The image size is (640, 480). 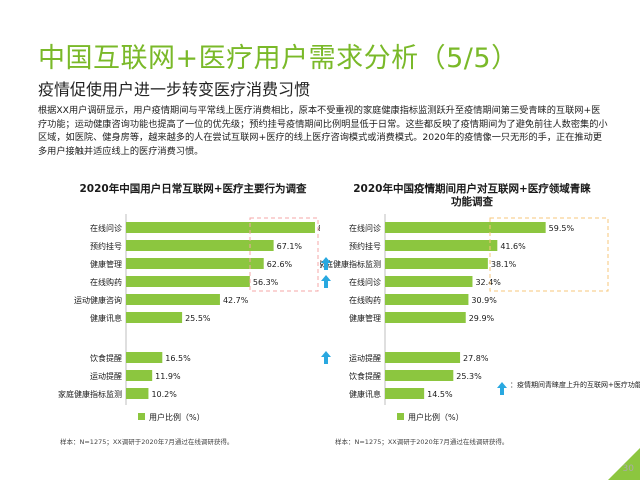 I want to click on value-label: 29.9%, so click(x=482, y=318).